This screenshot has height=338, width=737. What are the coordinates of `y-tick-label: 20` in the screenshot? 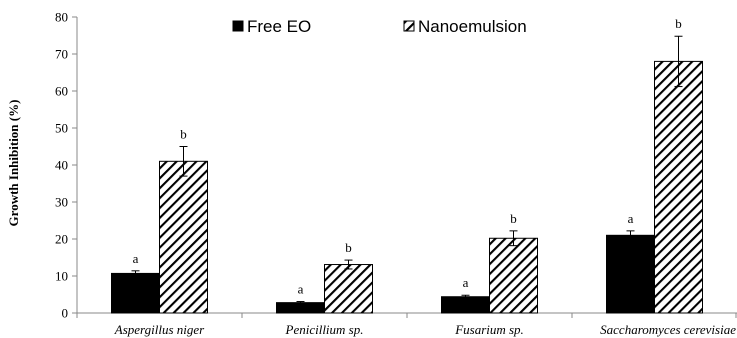 It's located at (61, 239).